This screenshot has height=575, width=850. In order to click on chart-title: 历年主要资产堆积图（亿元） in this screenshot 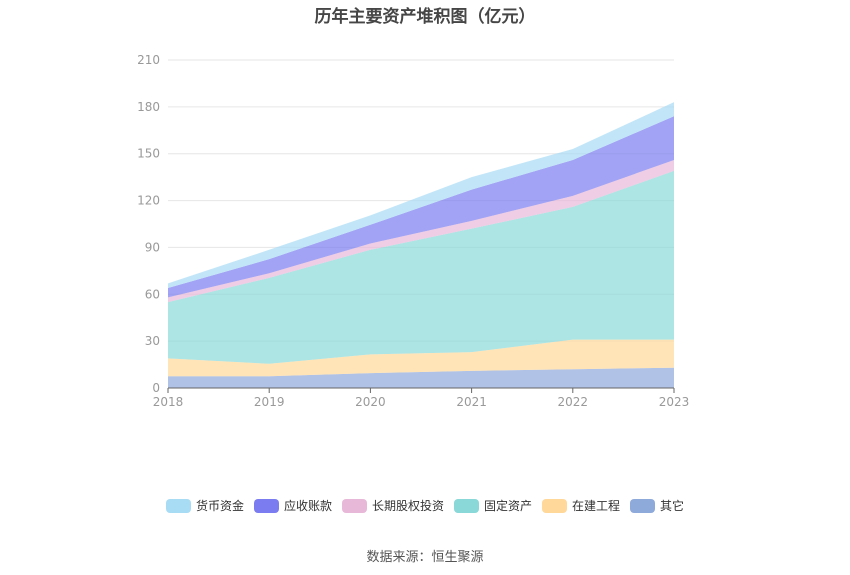, I will do `click(425, 17)`.